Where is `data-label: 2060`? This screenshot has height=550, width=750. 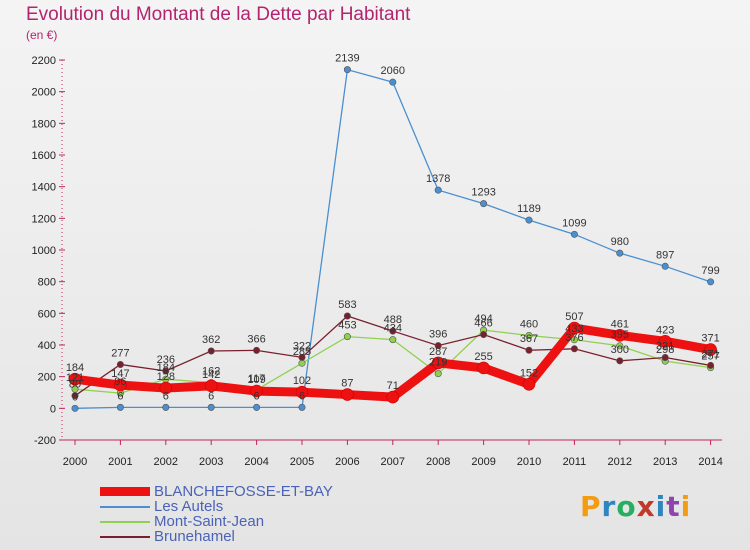
data-label: 2060 is located at coordinates (393, 71).